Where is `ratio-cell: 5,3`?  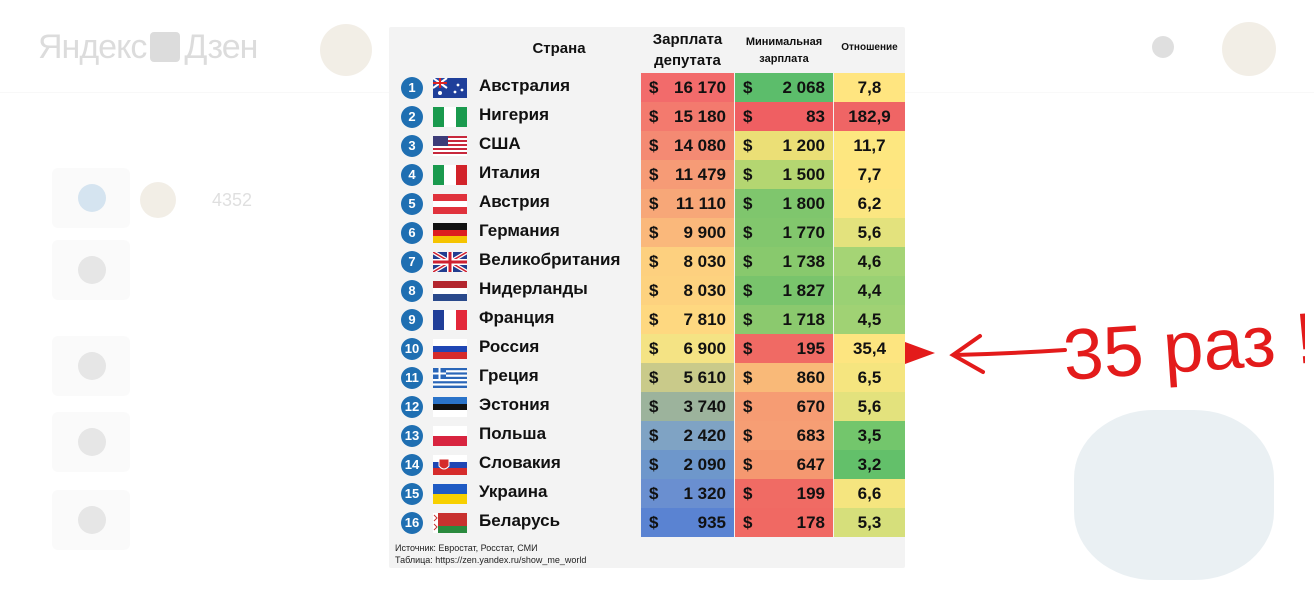 ratio-cell: 5,3 is located at coordinates (869, 522).